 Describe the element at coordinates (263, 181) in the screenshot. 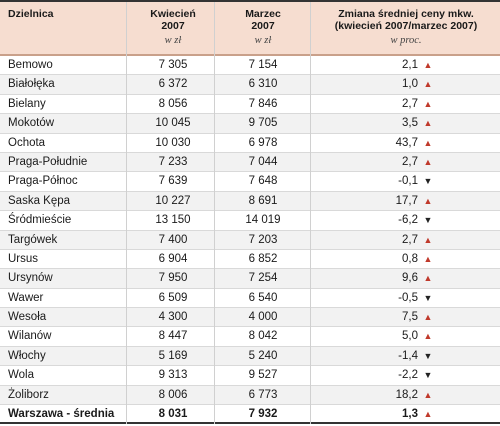

I see `march-price-cell: 7 648` at that location.